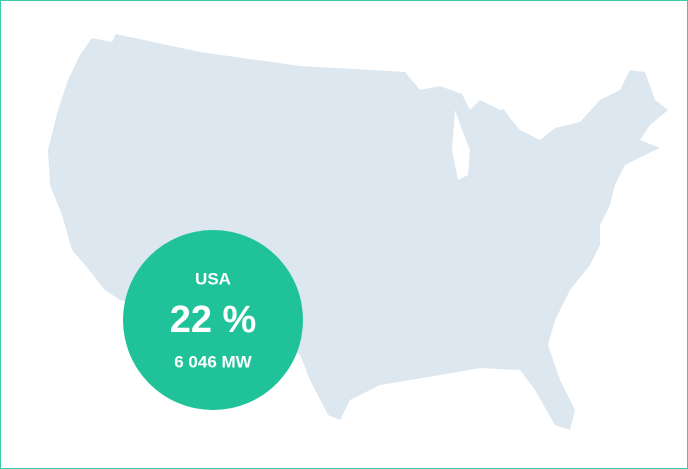  I want to click on region-label: USA, so click(213, 278).